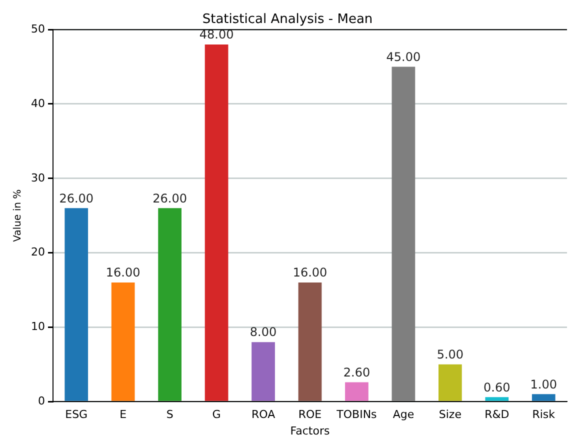 This screenshot has height=446, width=581. Describe the element at coordinates (403, 57) in the screenshot. I see `data-label: 45.00` at that location.